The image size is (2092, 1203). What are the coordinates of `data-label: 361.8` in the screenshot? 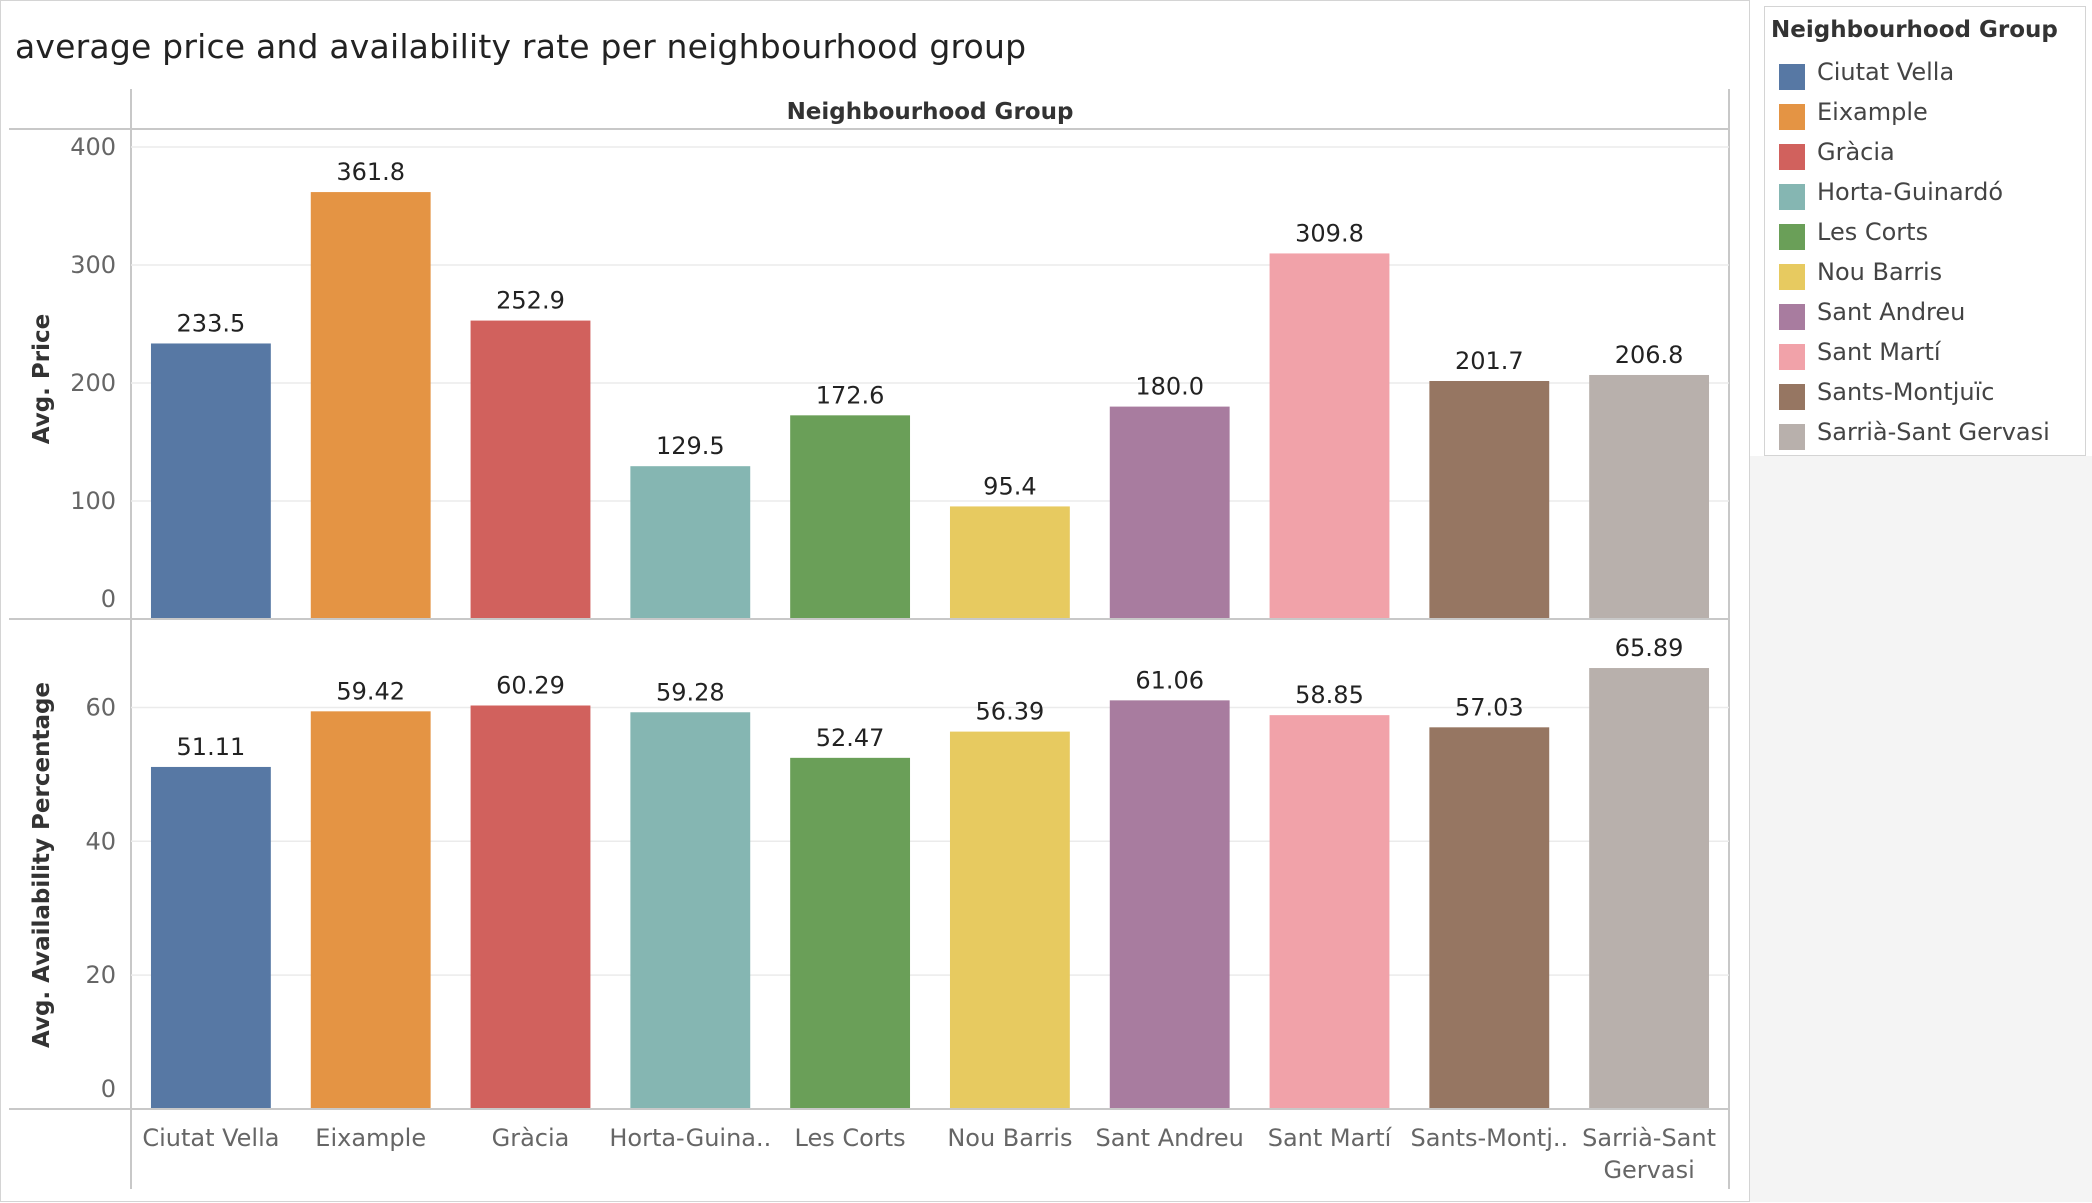 It's located at (370, 172).